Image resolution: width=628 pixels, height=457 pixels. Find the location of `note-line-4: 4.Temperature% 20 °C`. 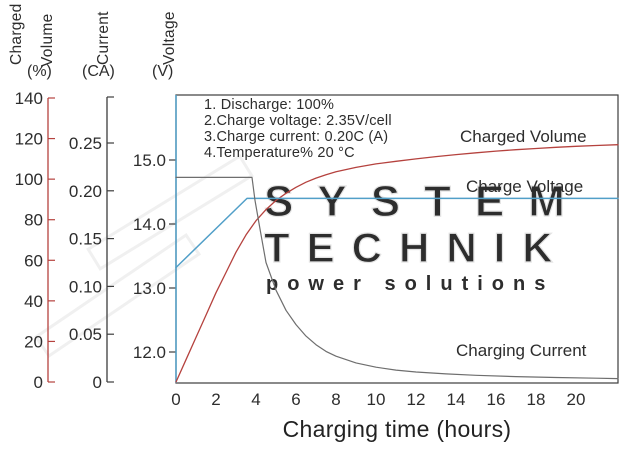

note-line-4: 4.Temperature% 20 °C is located at coordinates (279, 153).